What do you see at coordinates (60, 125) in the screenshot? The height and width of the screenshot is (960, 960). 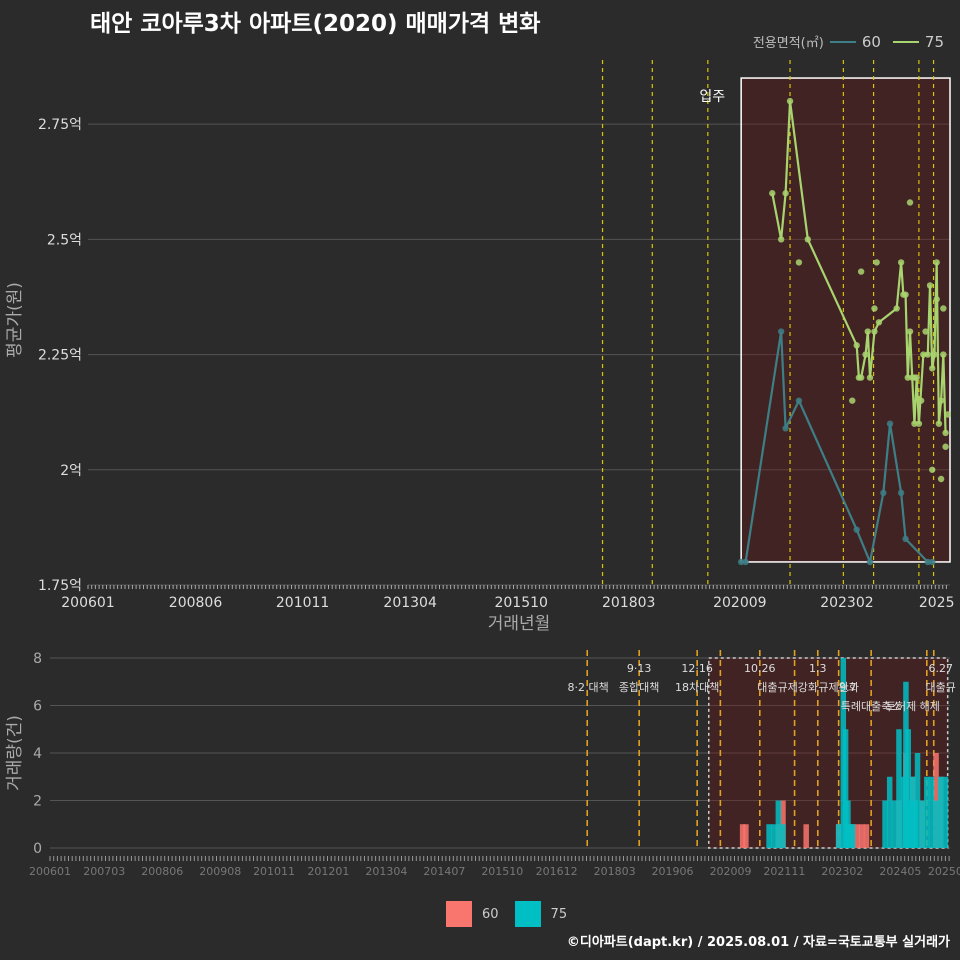 I see `y-tick-label: 2.75억` at bounding box center [60, 125].